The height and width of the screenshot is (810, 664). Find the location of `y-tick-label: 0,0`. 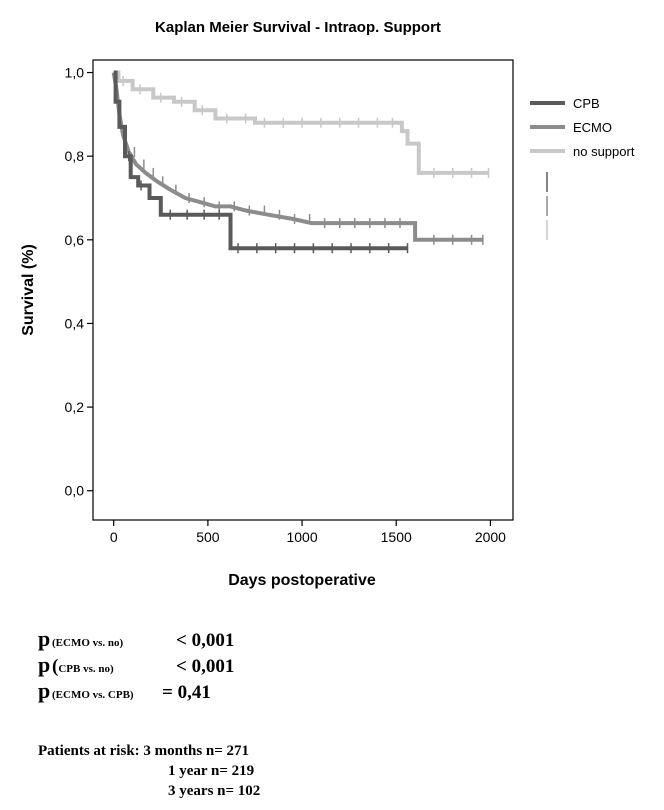

y-tick-label: 0,0 is located at coordinates (75, 491).